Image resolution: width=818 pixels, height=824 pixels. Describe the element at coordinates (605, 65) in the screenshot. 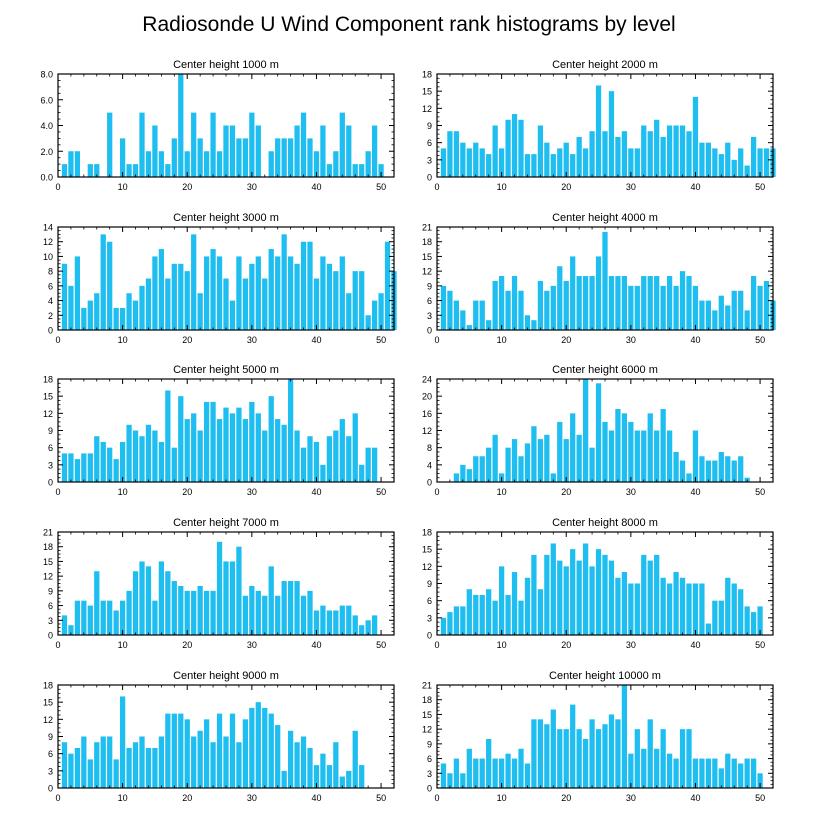

I see `panel-title: Center height 2000 m` at that location.